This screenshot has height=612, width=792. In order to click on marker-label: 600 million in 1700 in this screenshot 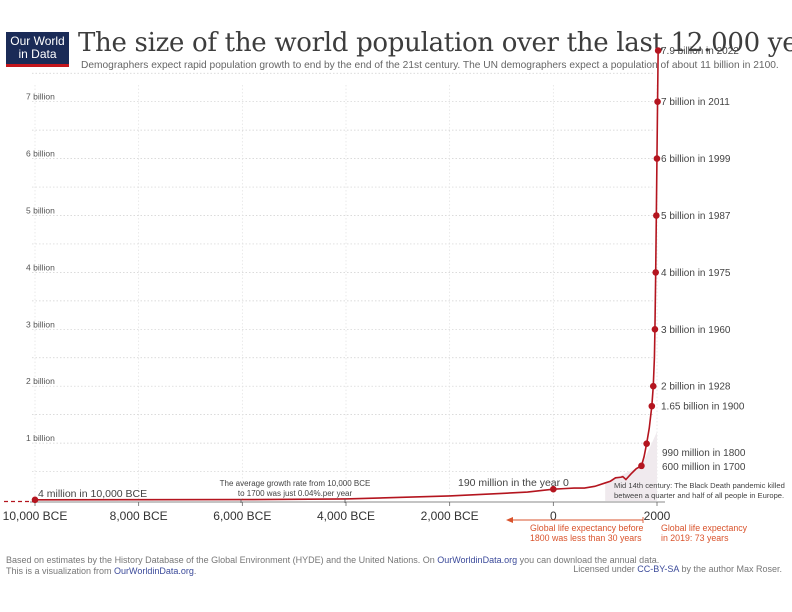, I will do `click(704, 467)`.